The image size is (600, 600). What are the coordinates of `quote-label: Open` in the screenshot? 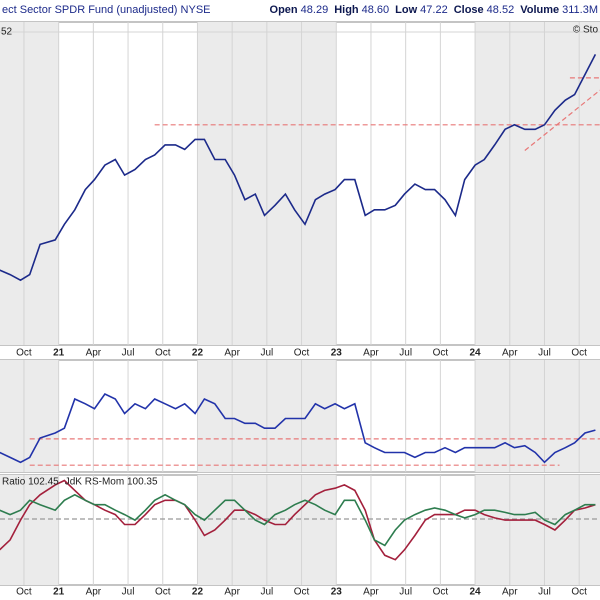 It's located at (283, 10).